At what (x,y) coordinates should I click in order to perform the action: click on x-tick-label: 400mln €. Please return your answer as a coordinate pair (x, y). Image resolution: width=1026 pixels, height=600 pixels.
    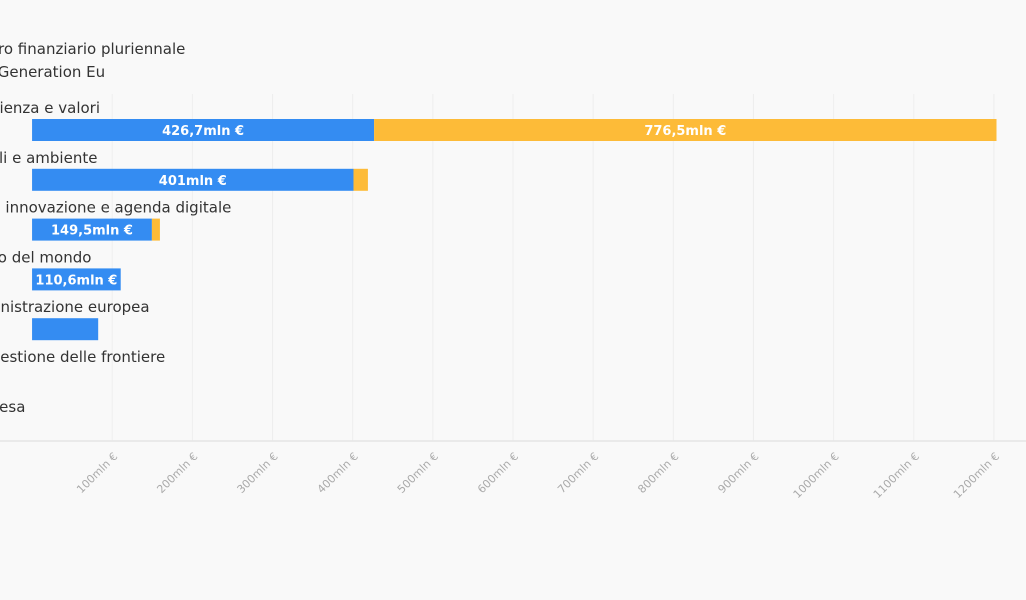
    Looking at the image, I should click on (338, 473).